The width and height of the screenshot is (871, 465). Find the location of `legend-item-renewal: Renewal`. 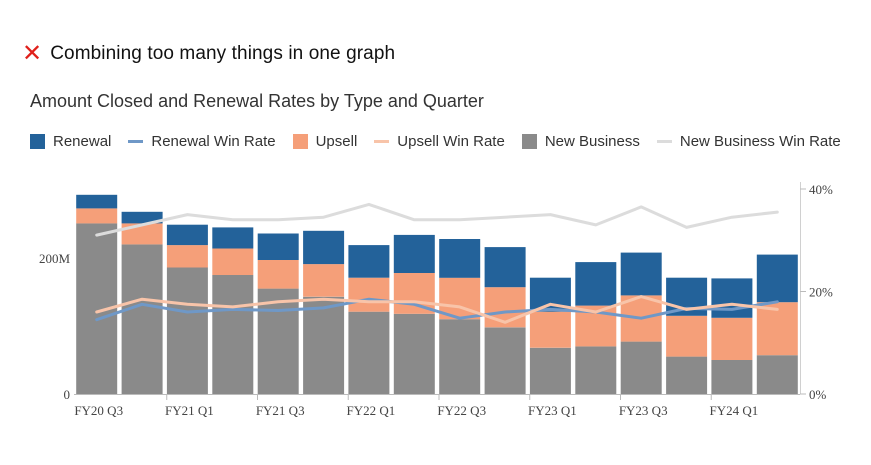

legend-item-renewal: Renewal is located at coordinates (70, 141).